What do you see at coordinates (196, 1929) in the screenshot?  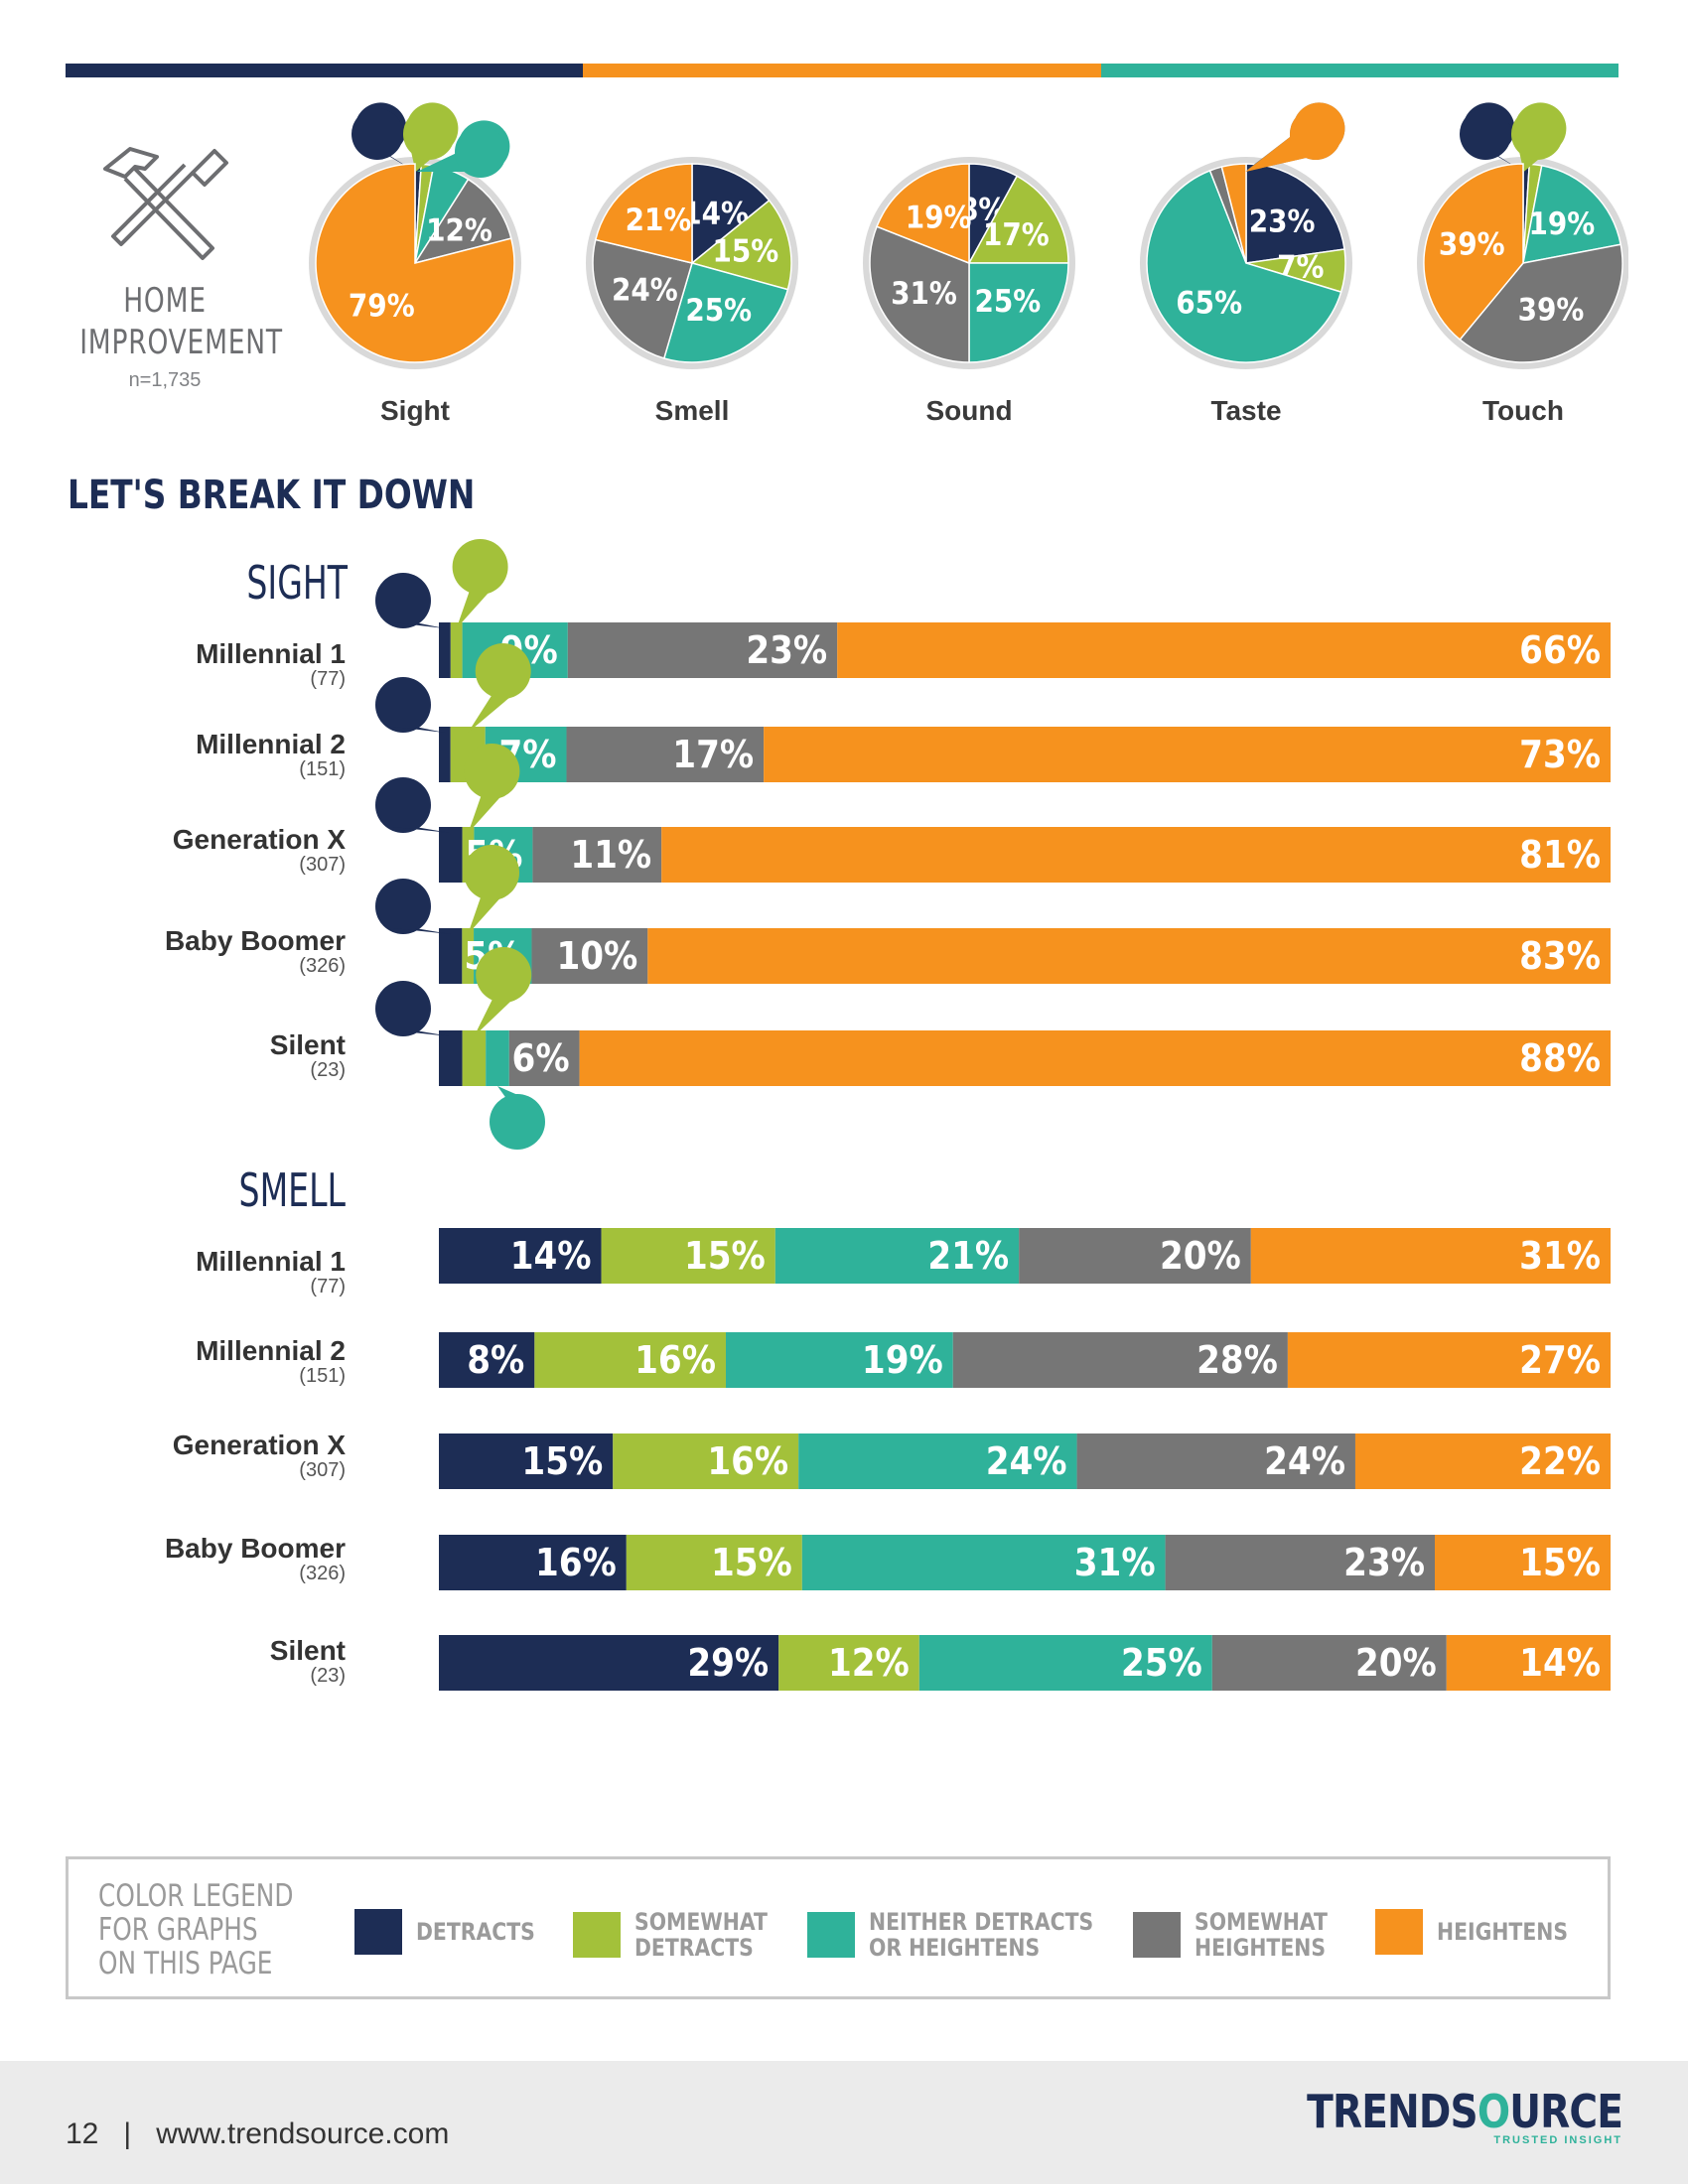 I see `legend-title: COLOR LEGEND FOR GRAPHS ON THIS PAGE` at bounding box center [196, 1929].